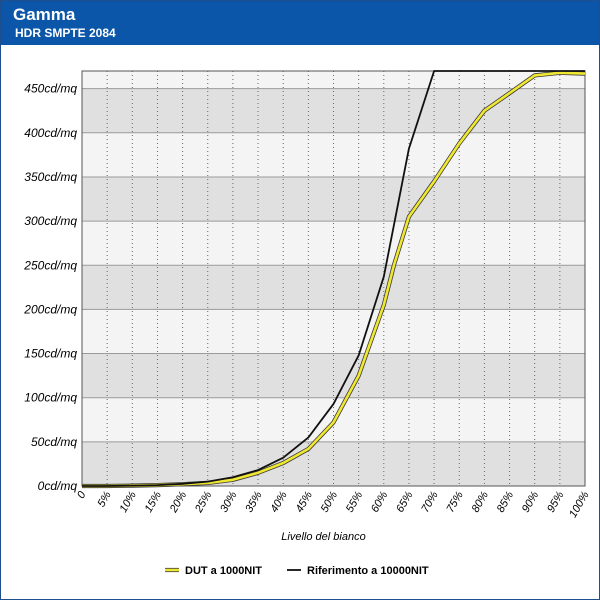 This screenshot has height=600, width=600. What do you see at coordinates (50, 133) in the screenshot?
I see `y-tick-label: 400cd/mq` at bounding box center [50, 133].